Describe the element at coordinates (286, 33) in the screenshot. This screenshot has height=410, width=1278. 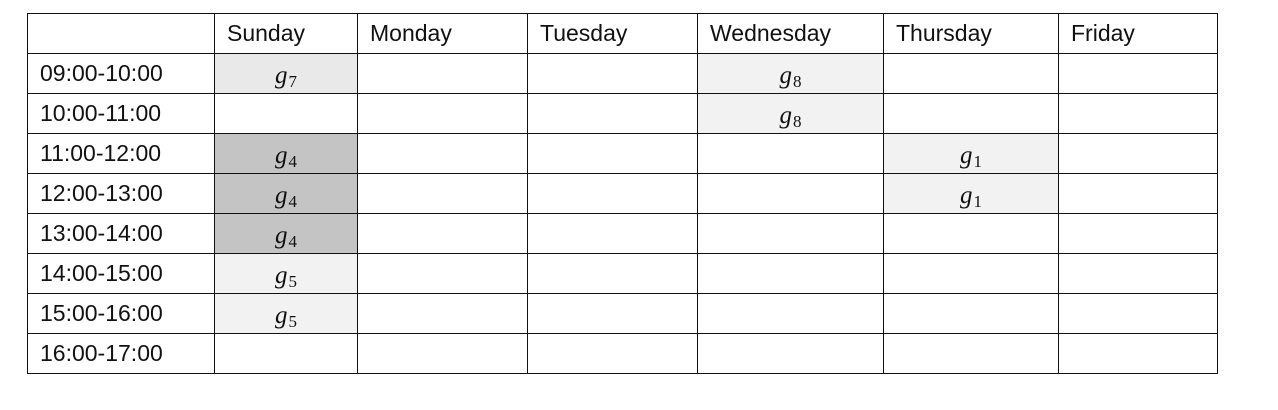
I see `day-header-sunday: Sunday` at that location.